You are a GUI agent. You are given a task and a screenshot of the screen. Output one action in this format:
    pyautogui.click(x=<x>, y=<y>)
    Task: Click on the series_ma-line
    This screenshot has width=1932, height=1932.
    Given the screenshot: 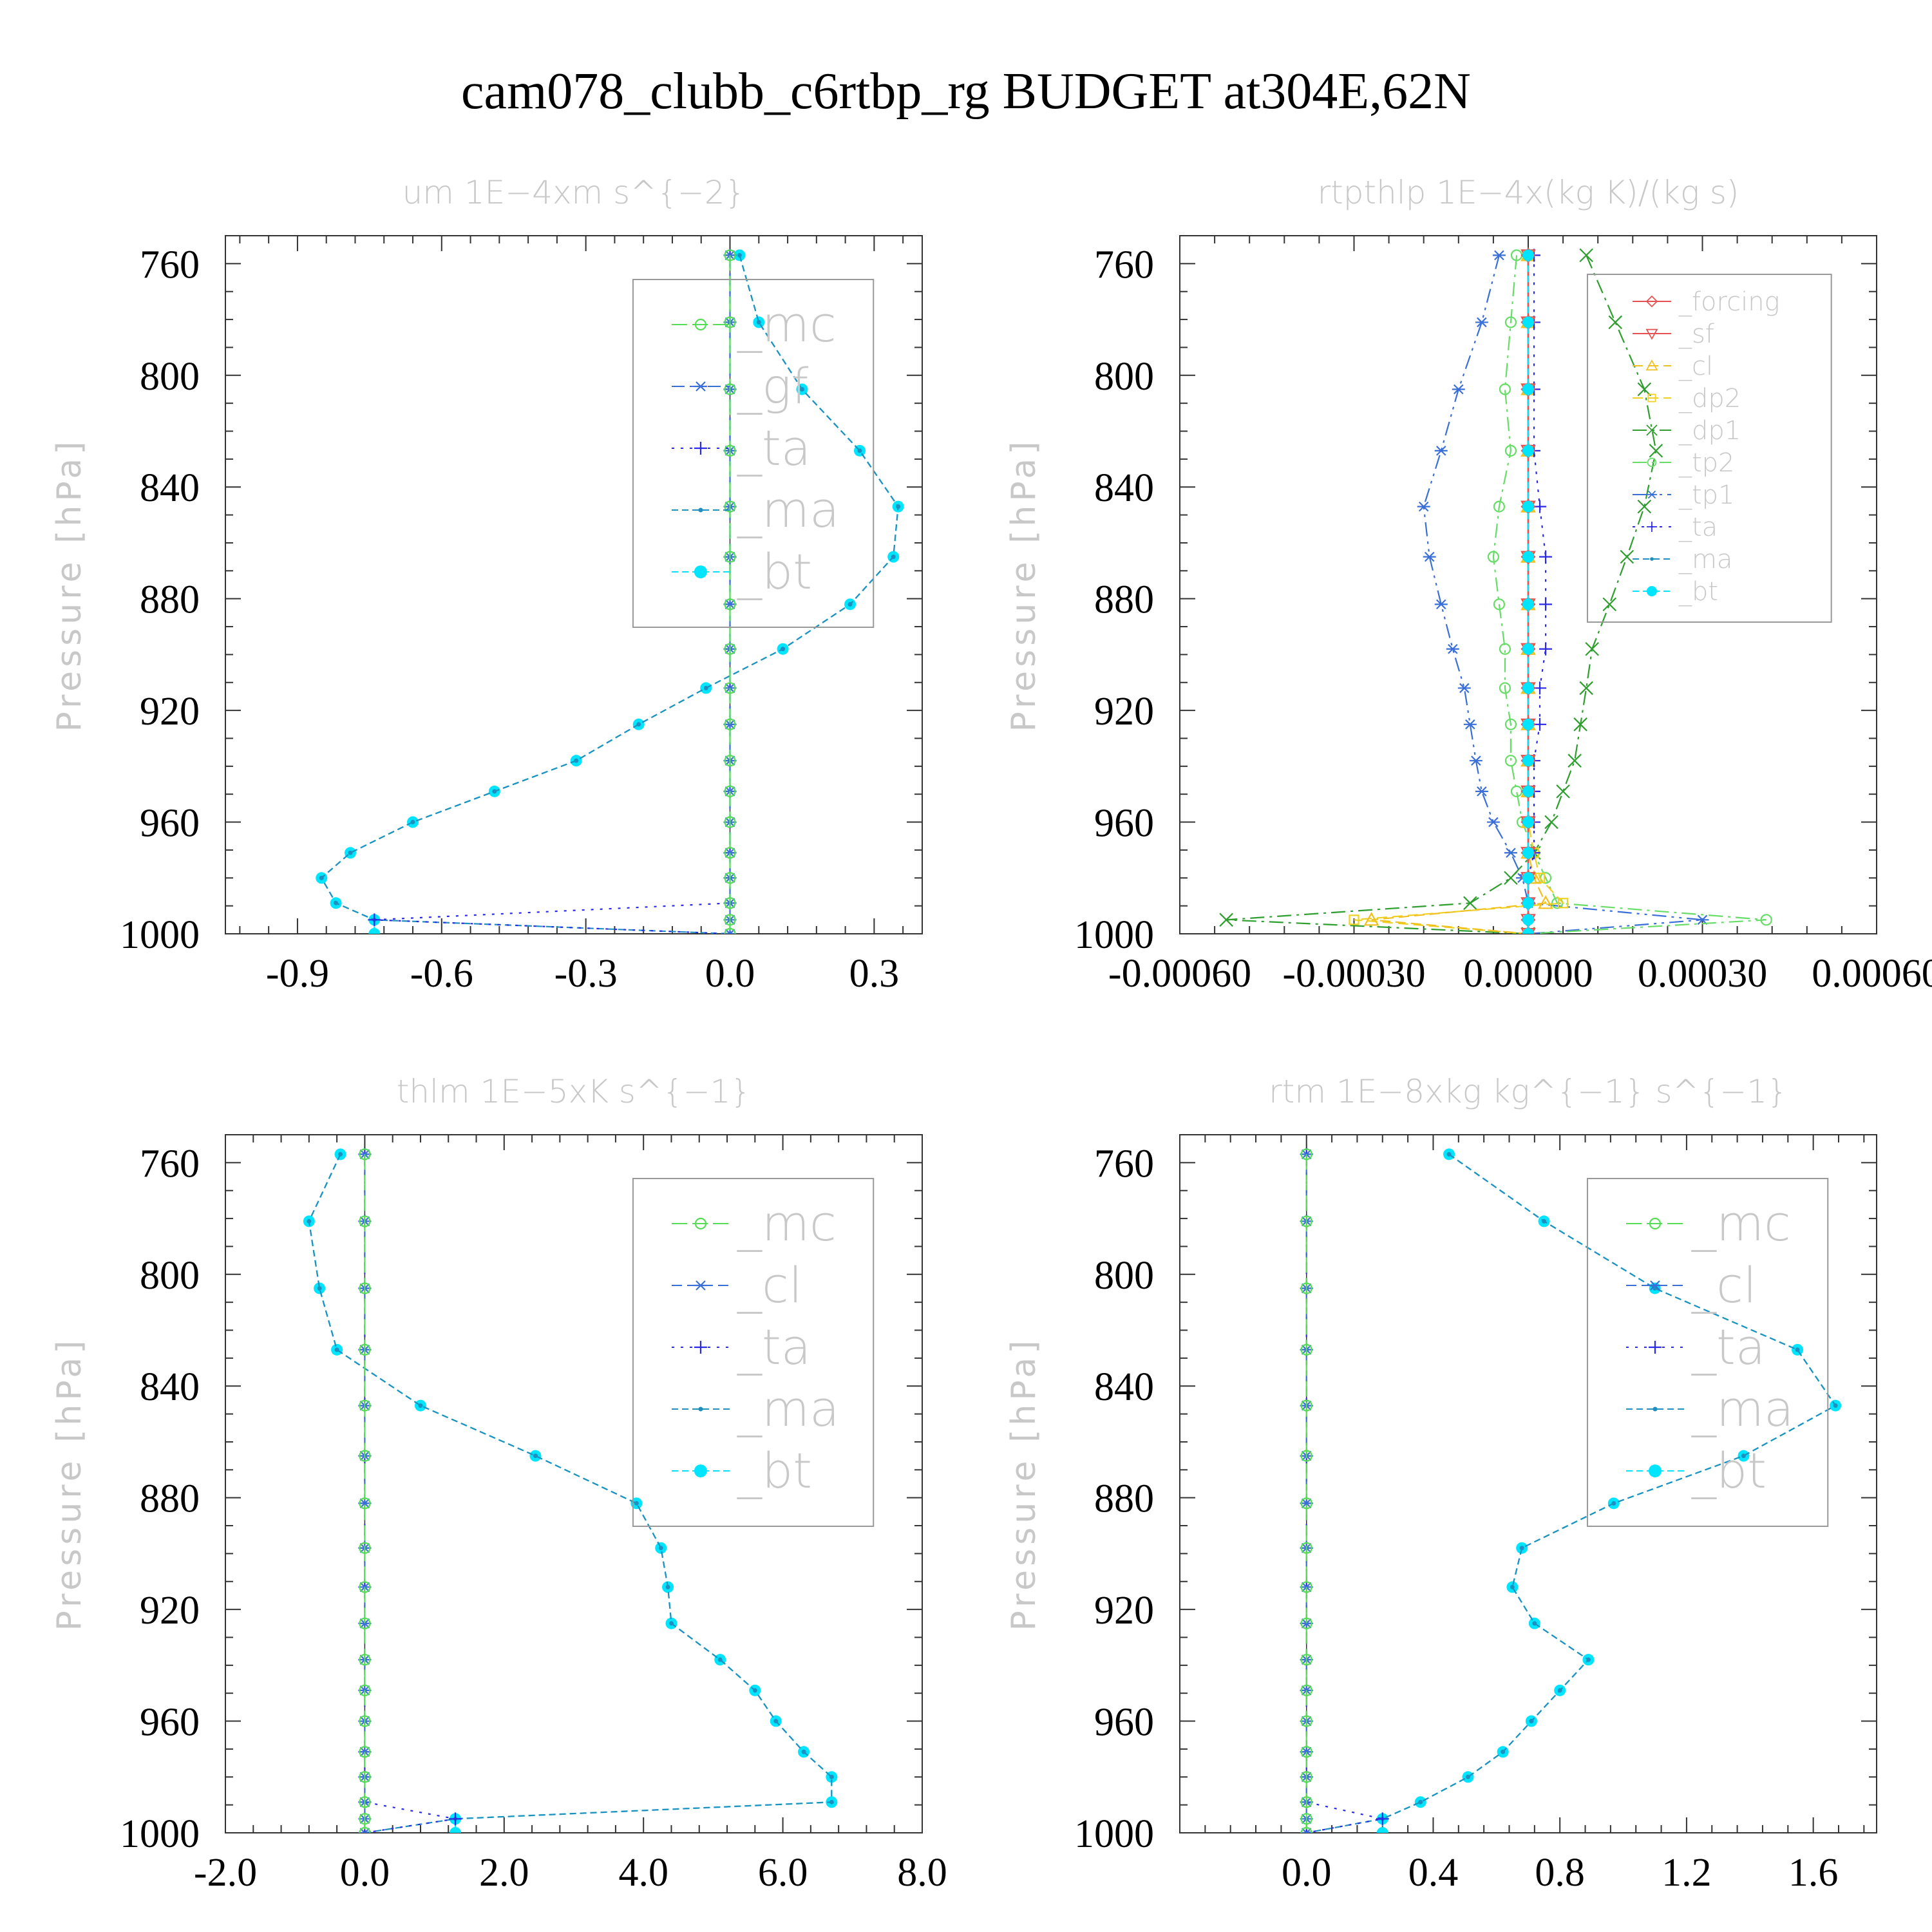 What is the action you would take?
    pyautogui.click(x=1572, y=1493)
    